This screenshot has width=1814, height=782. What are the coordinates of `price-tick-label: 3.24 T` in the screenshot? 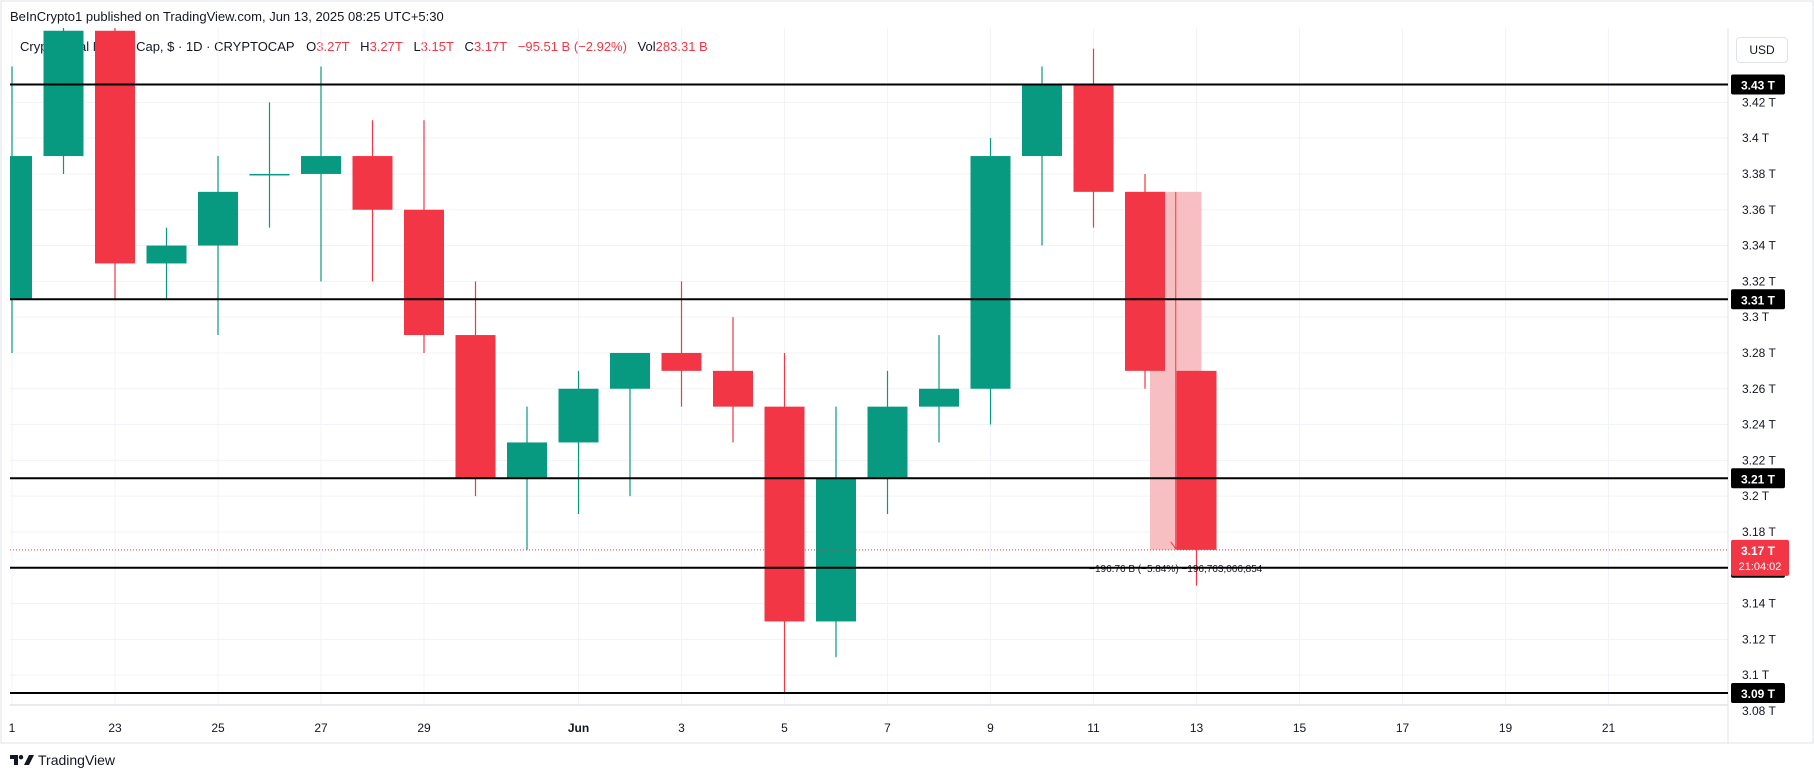 It's located at (1759, 425).